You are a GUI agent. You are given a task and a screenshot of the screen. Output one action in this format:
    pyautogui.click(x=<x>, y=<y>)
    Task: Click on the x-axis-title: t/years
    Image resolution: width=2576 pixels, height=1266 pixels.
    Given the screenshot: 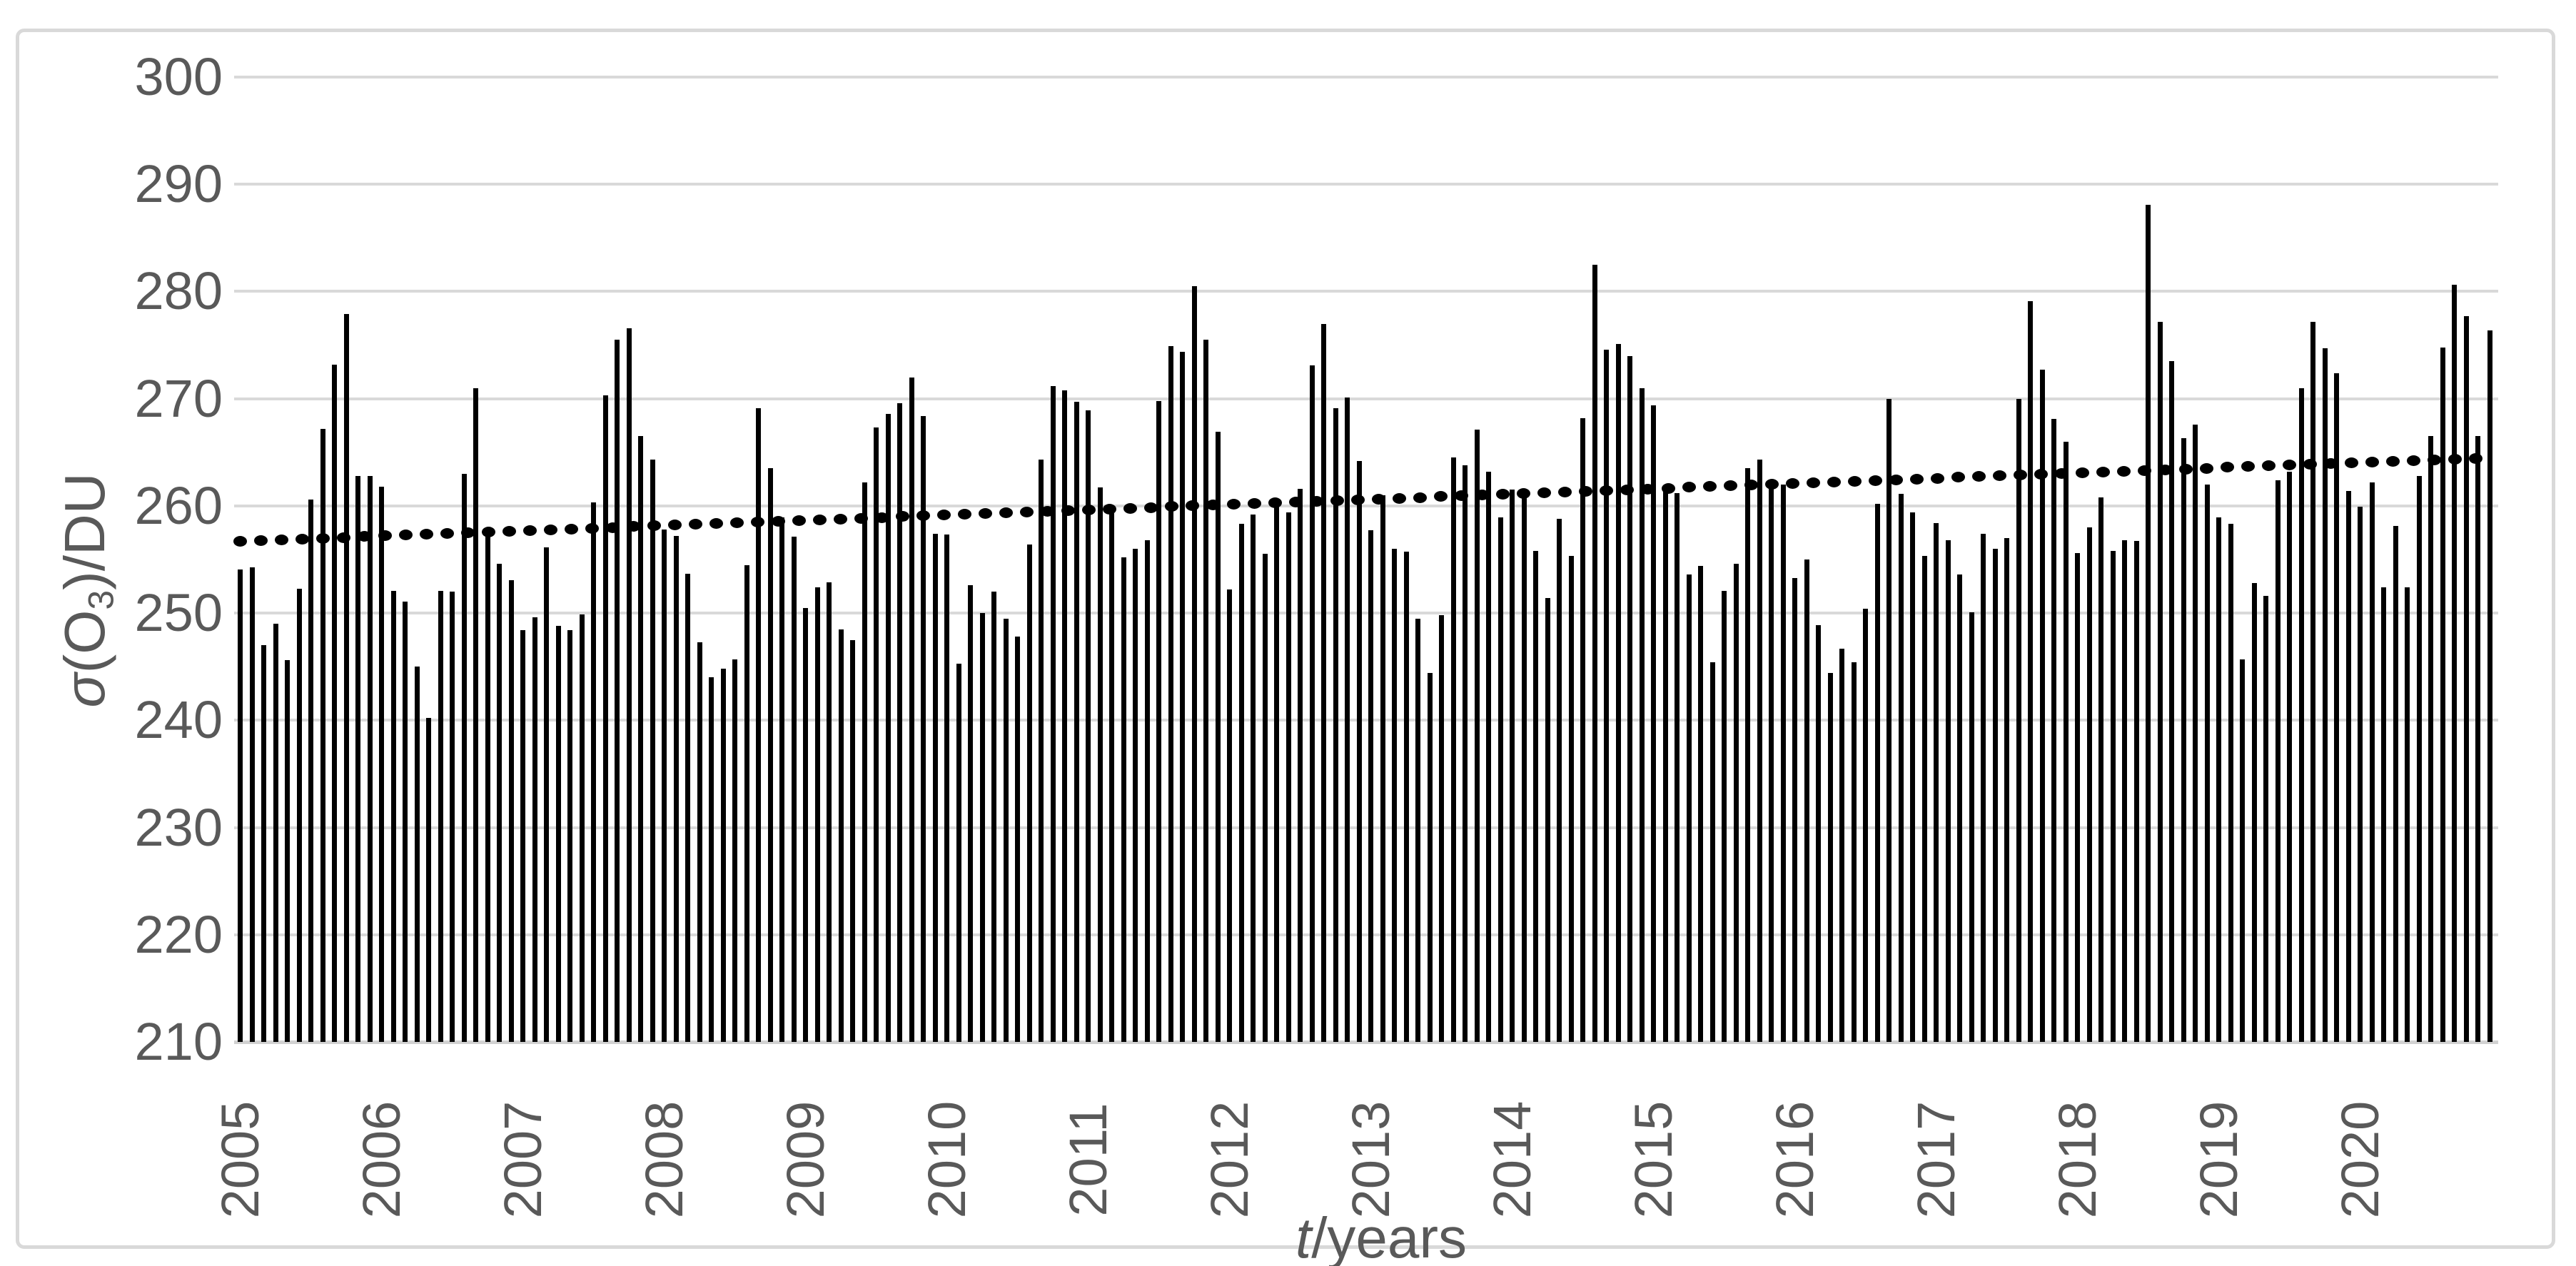 What is the action you would take?
    pyautogui.click(x=1381, y=1236)
    